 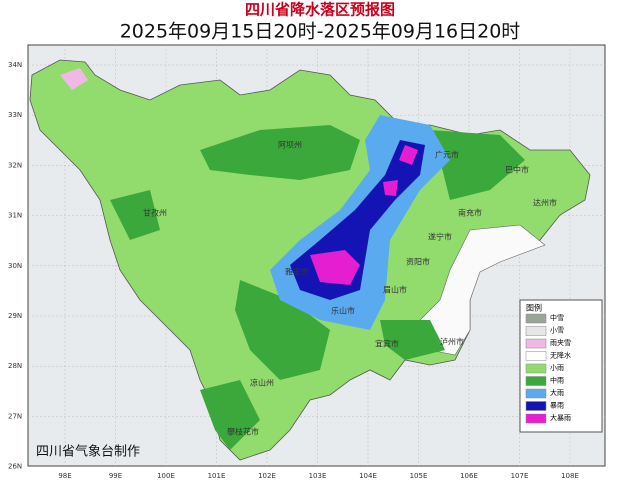 What do you see at coordinates (15, 165) in the screenshot?
I see `lat-label: 32N` at bounding box center [15, 165].